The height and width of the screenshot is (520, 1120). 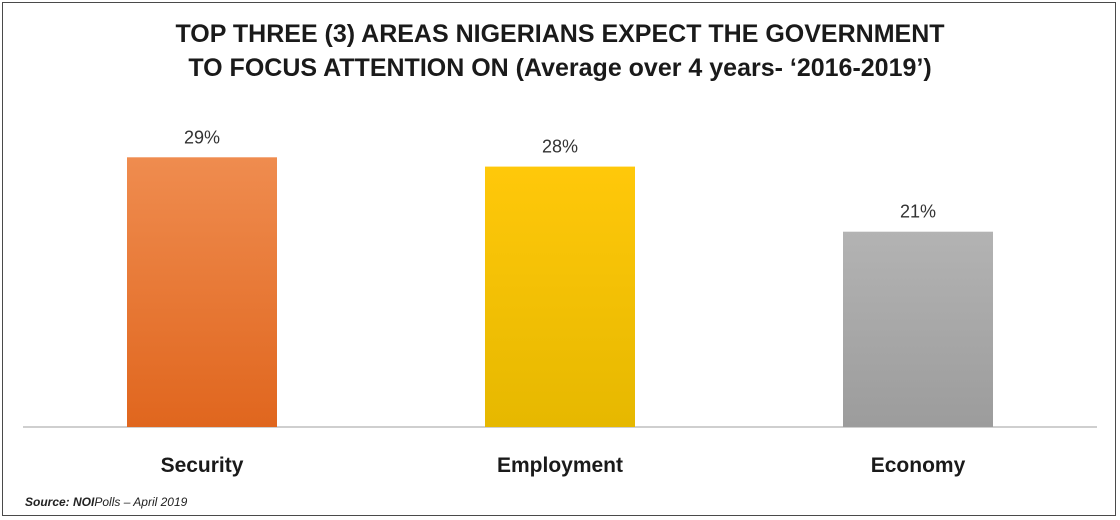 I want to click on source-org: NOI, so click(x=84, y=502).